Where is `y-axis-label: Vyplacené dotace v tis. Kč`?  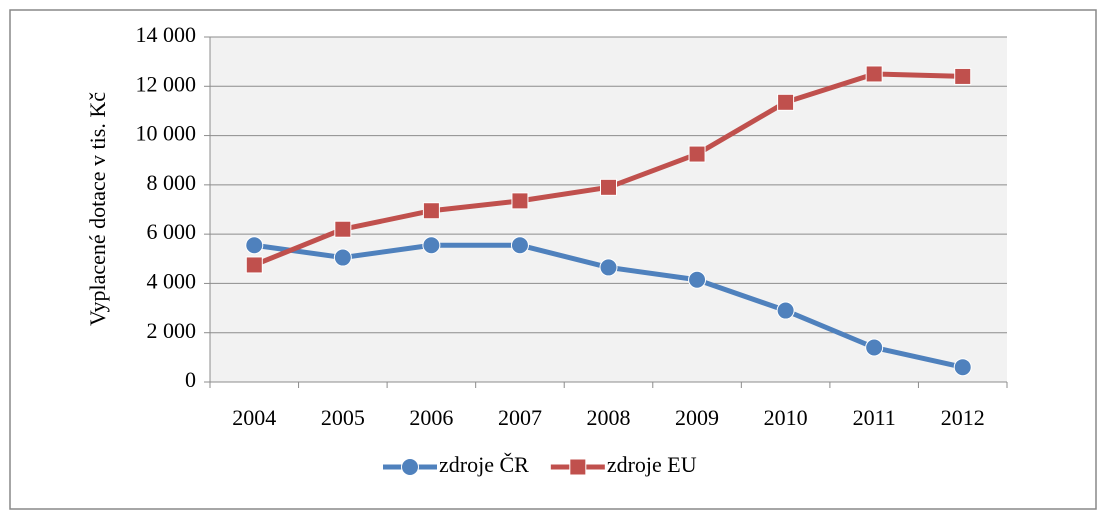
y-axis-label: Vyplacené dotace v tis. Kč is located at coordinates (97, 209).